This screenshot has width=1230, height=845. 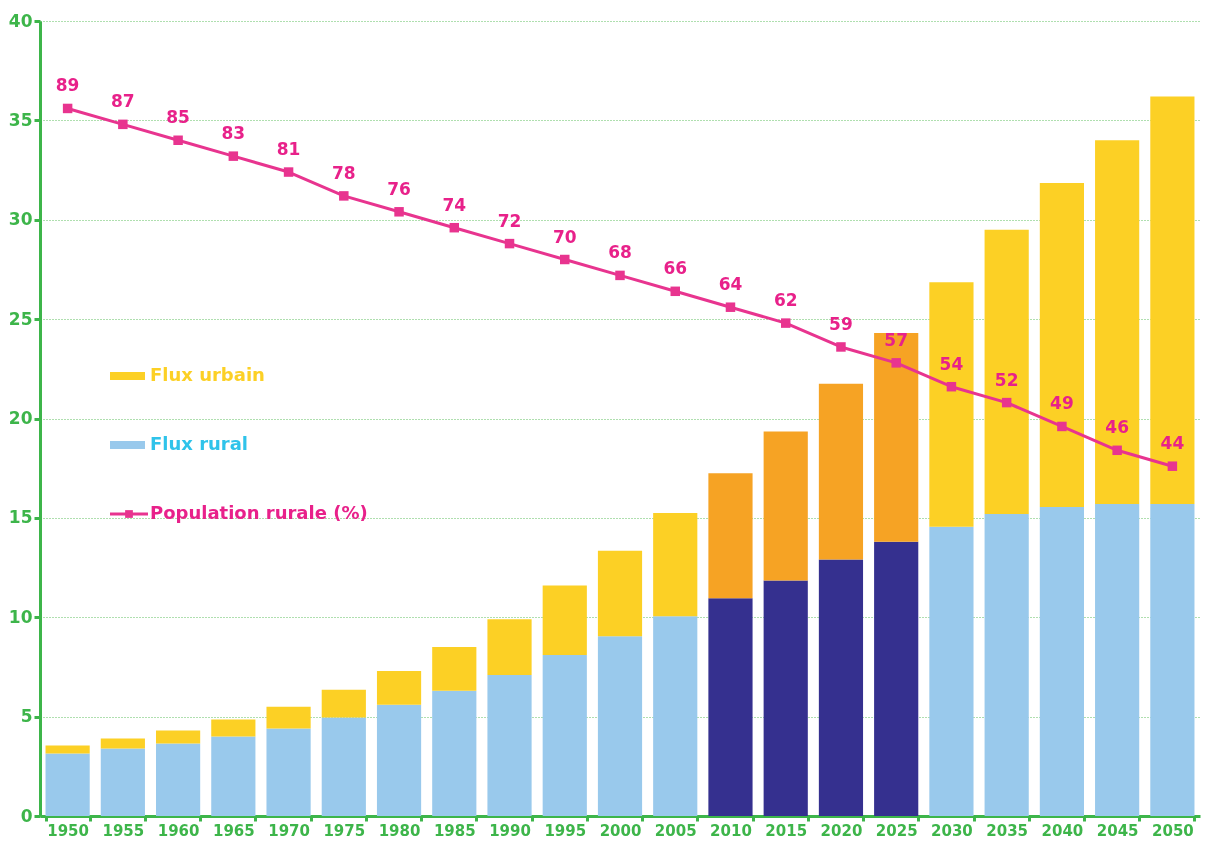 I want to click on data-label: 70, so click(x=564, y=236).